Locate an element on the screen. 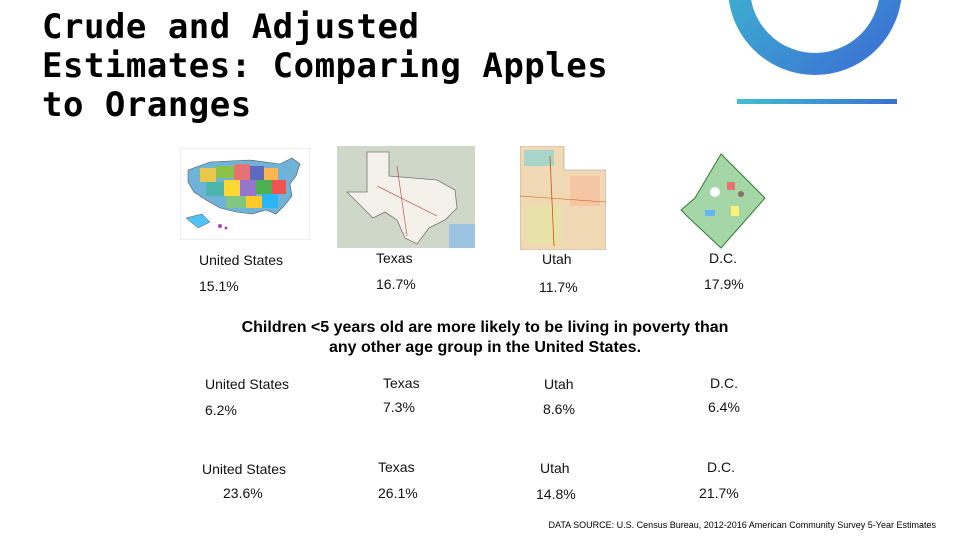 This screenshot has width=960, height=540. row2-tx-name: Texas is located at coordinates (401, 383).